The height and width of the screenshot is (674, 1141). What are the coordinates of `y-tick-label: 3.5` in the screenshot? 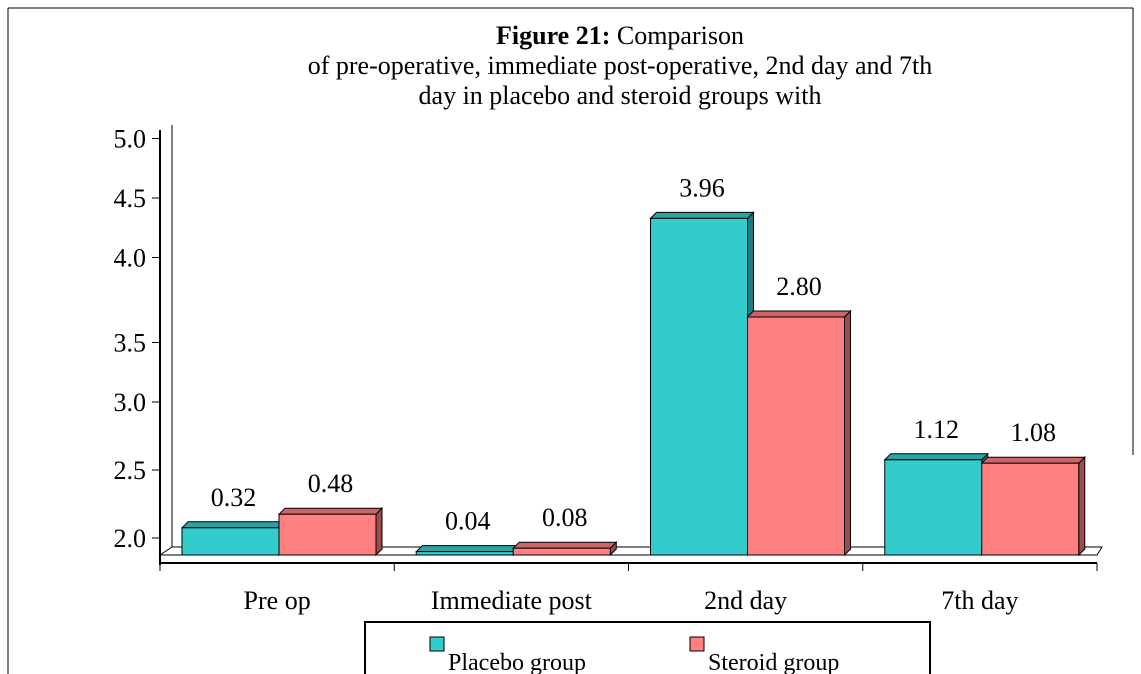 It's located at (130, 343).